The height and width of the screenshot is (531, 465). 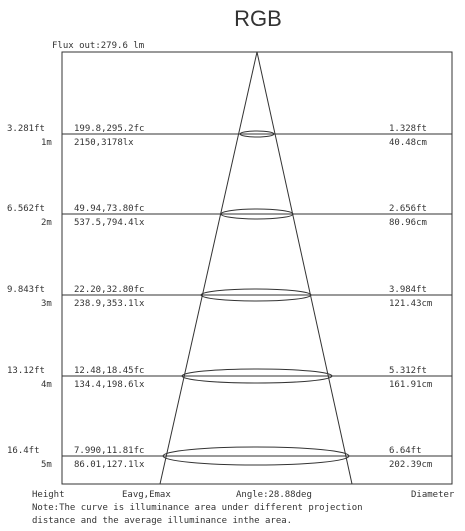 What do you see at coordinates (26, 129) in the screenshot?
I see `row-height-ft: 3.281ft` at bounding box center [26, 129].